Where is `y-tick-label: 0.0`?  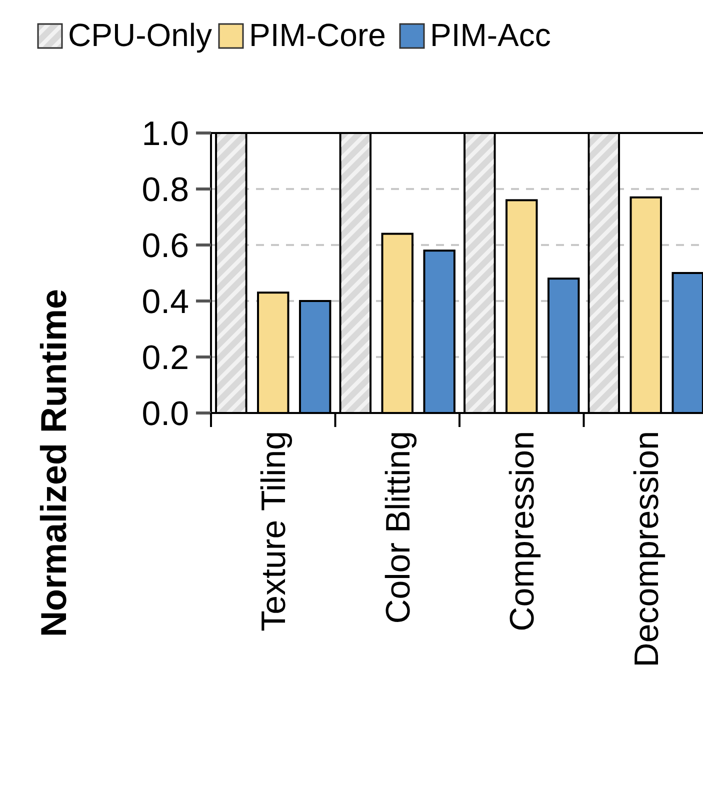 y-tick-label: 0.0 is located at coordinates (165, 413).